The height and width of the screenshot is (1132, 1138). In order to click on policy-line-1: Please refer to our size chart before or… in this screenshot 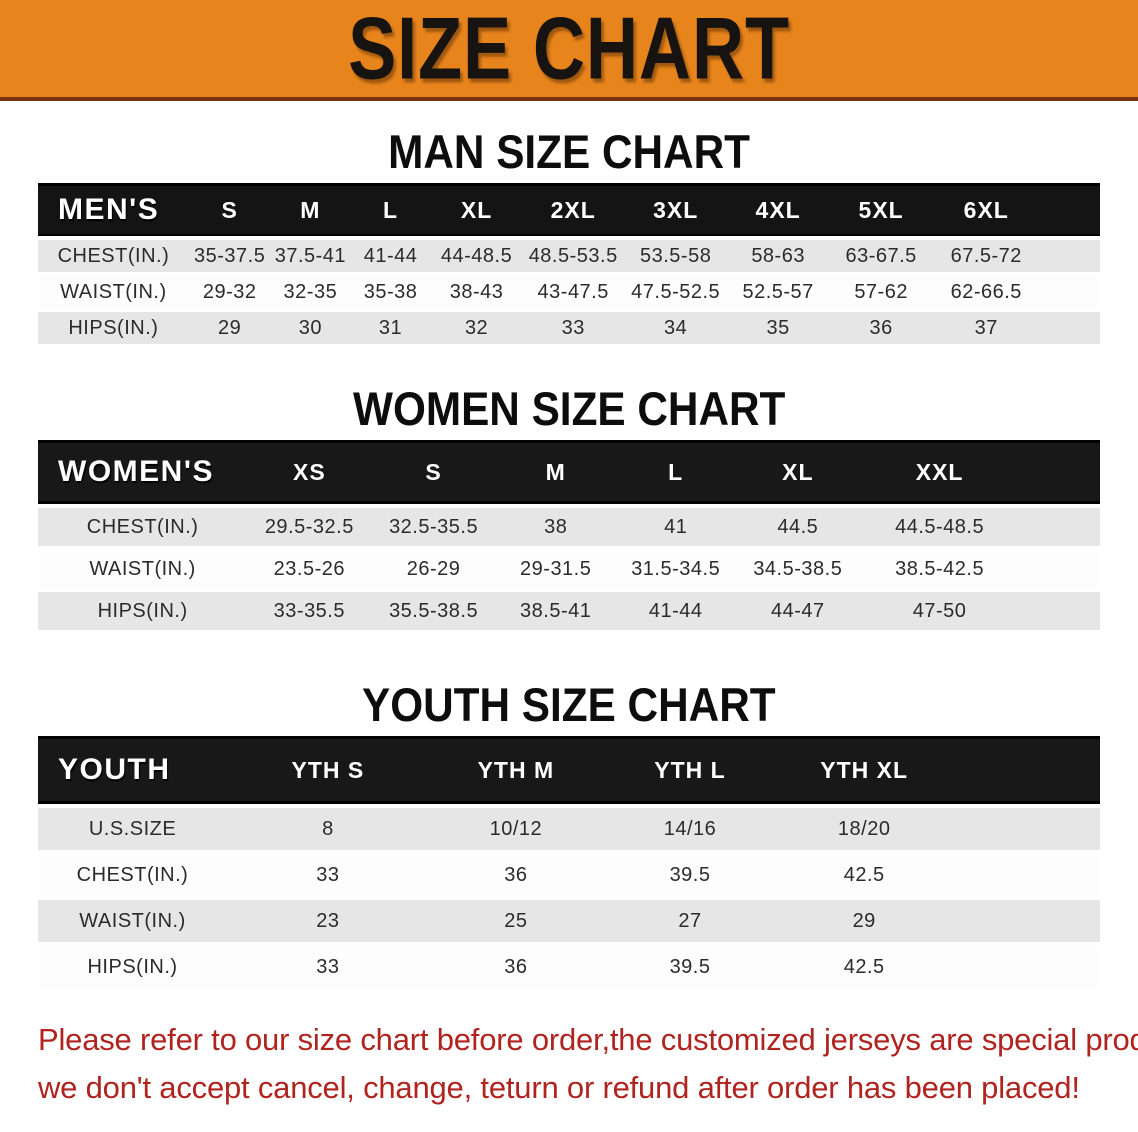, I will do `click(588, 1040)`.